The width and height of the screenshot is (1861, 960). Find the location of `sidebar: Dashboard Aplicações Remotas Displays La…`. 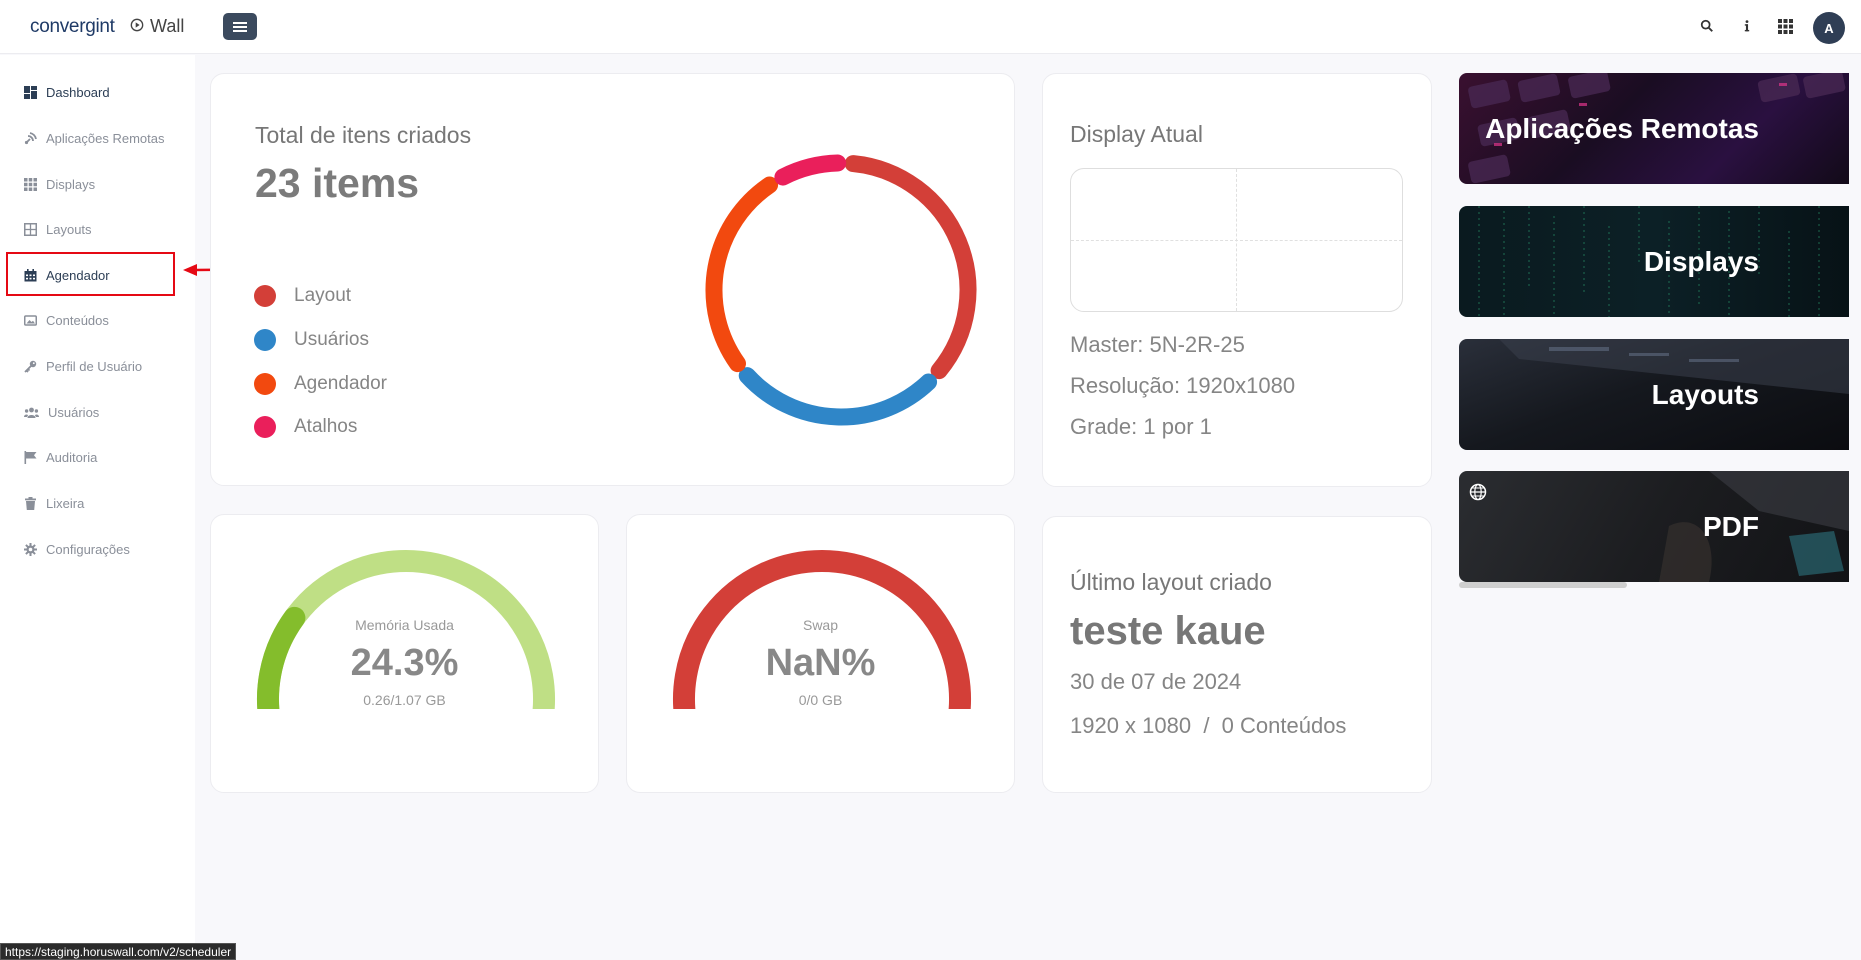

sidebar: Dashboard Aplicações Remotas Displays La… is located at coordinates (97, 507).